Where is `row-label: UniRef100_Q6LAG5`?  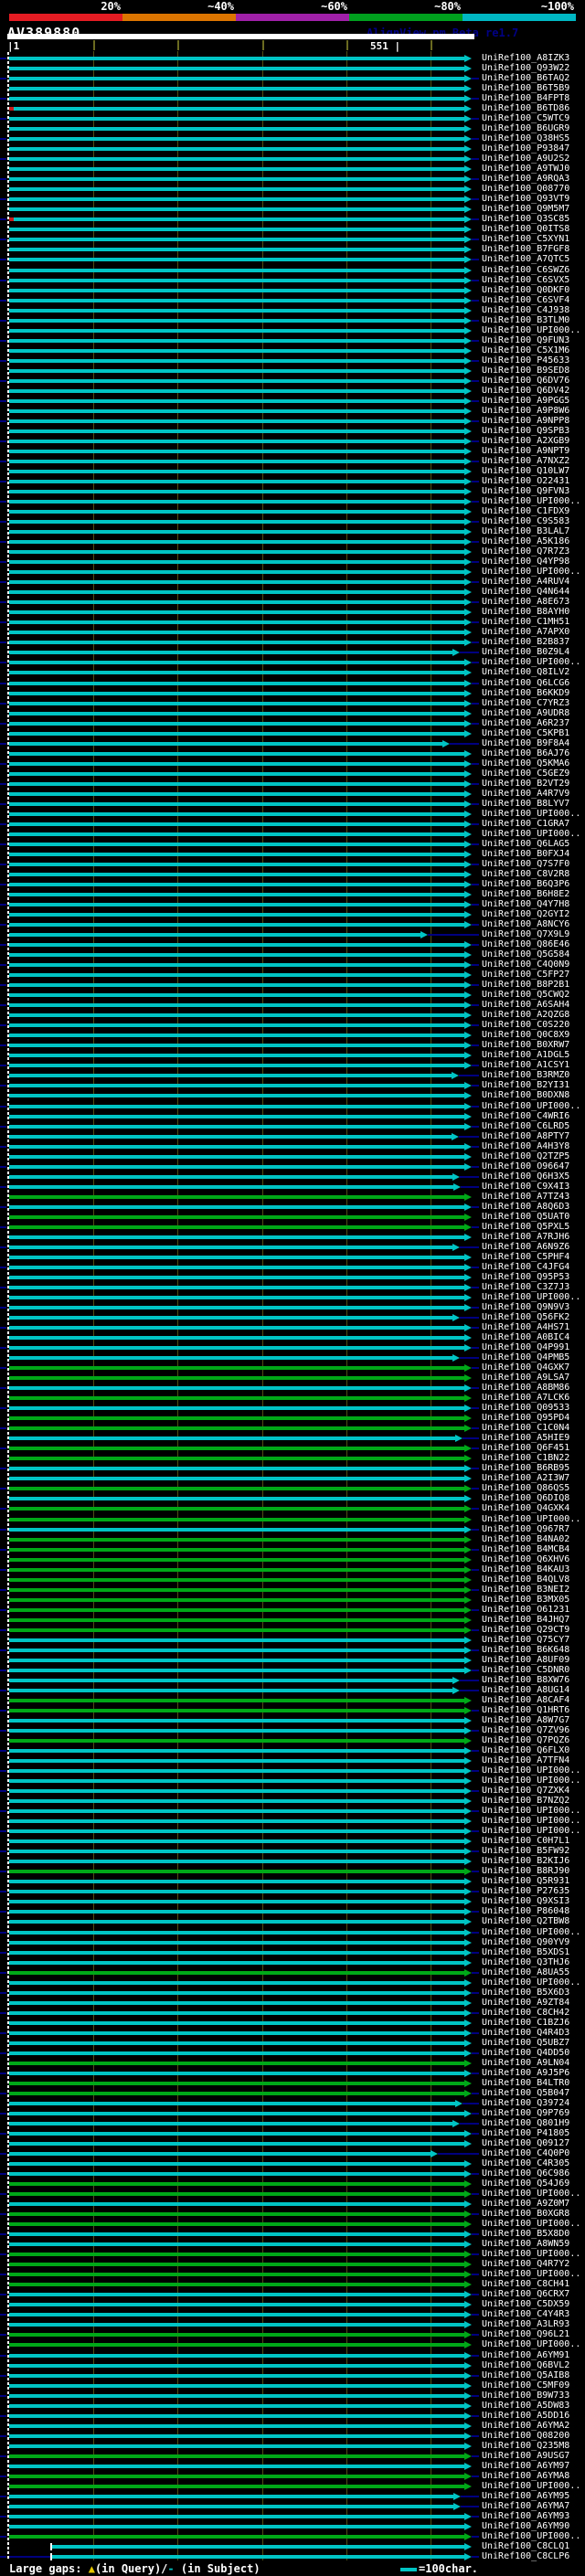
row-label: UniRef100_Q6LAG5 is located at coordinates (526, 844).